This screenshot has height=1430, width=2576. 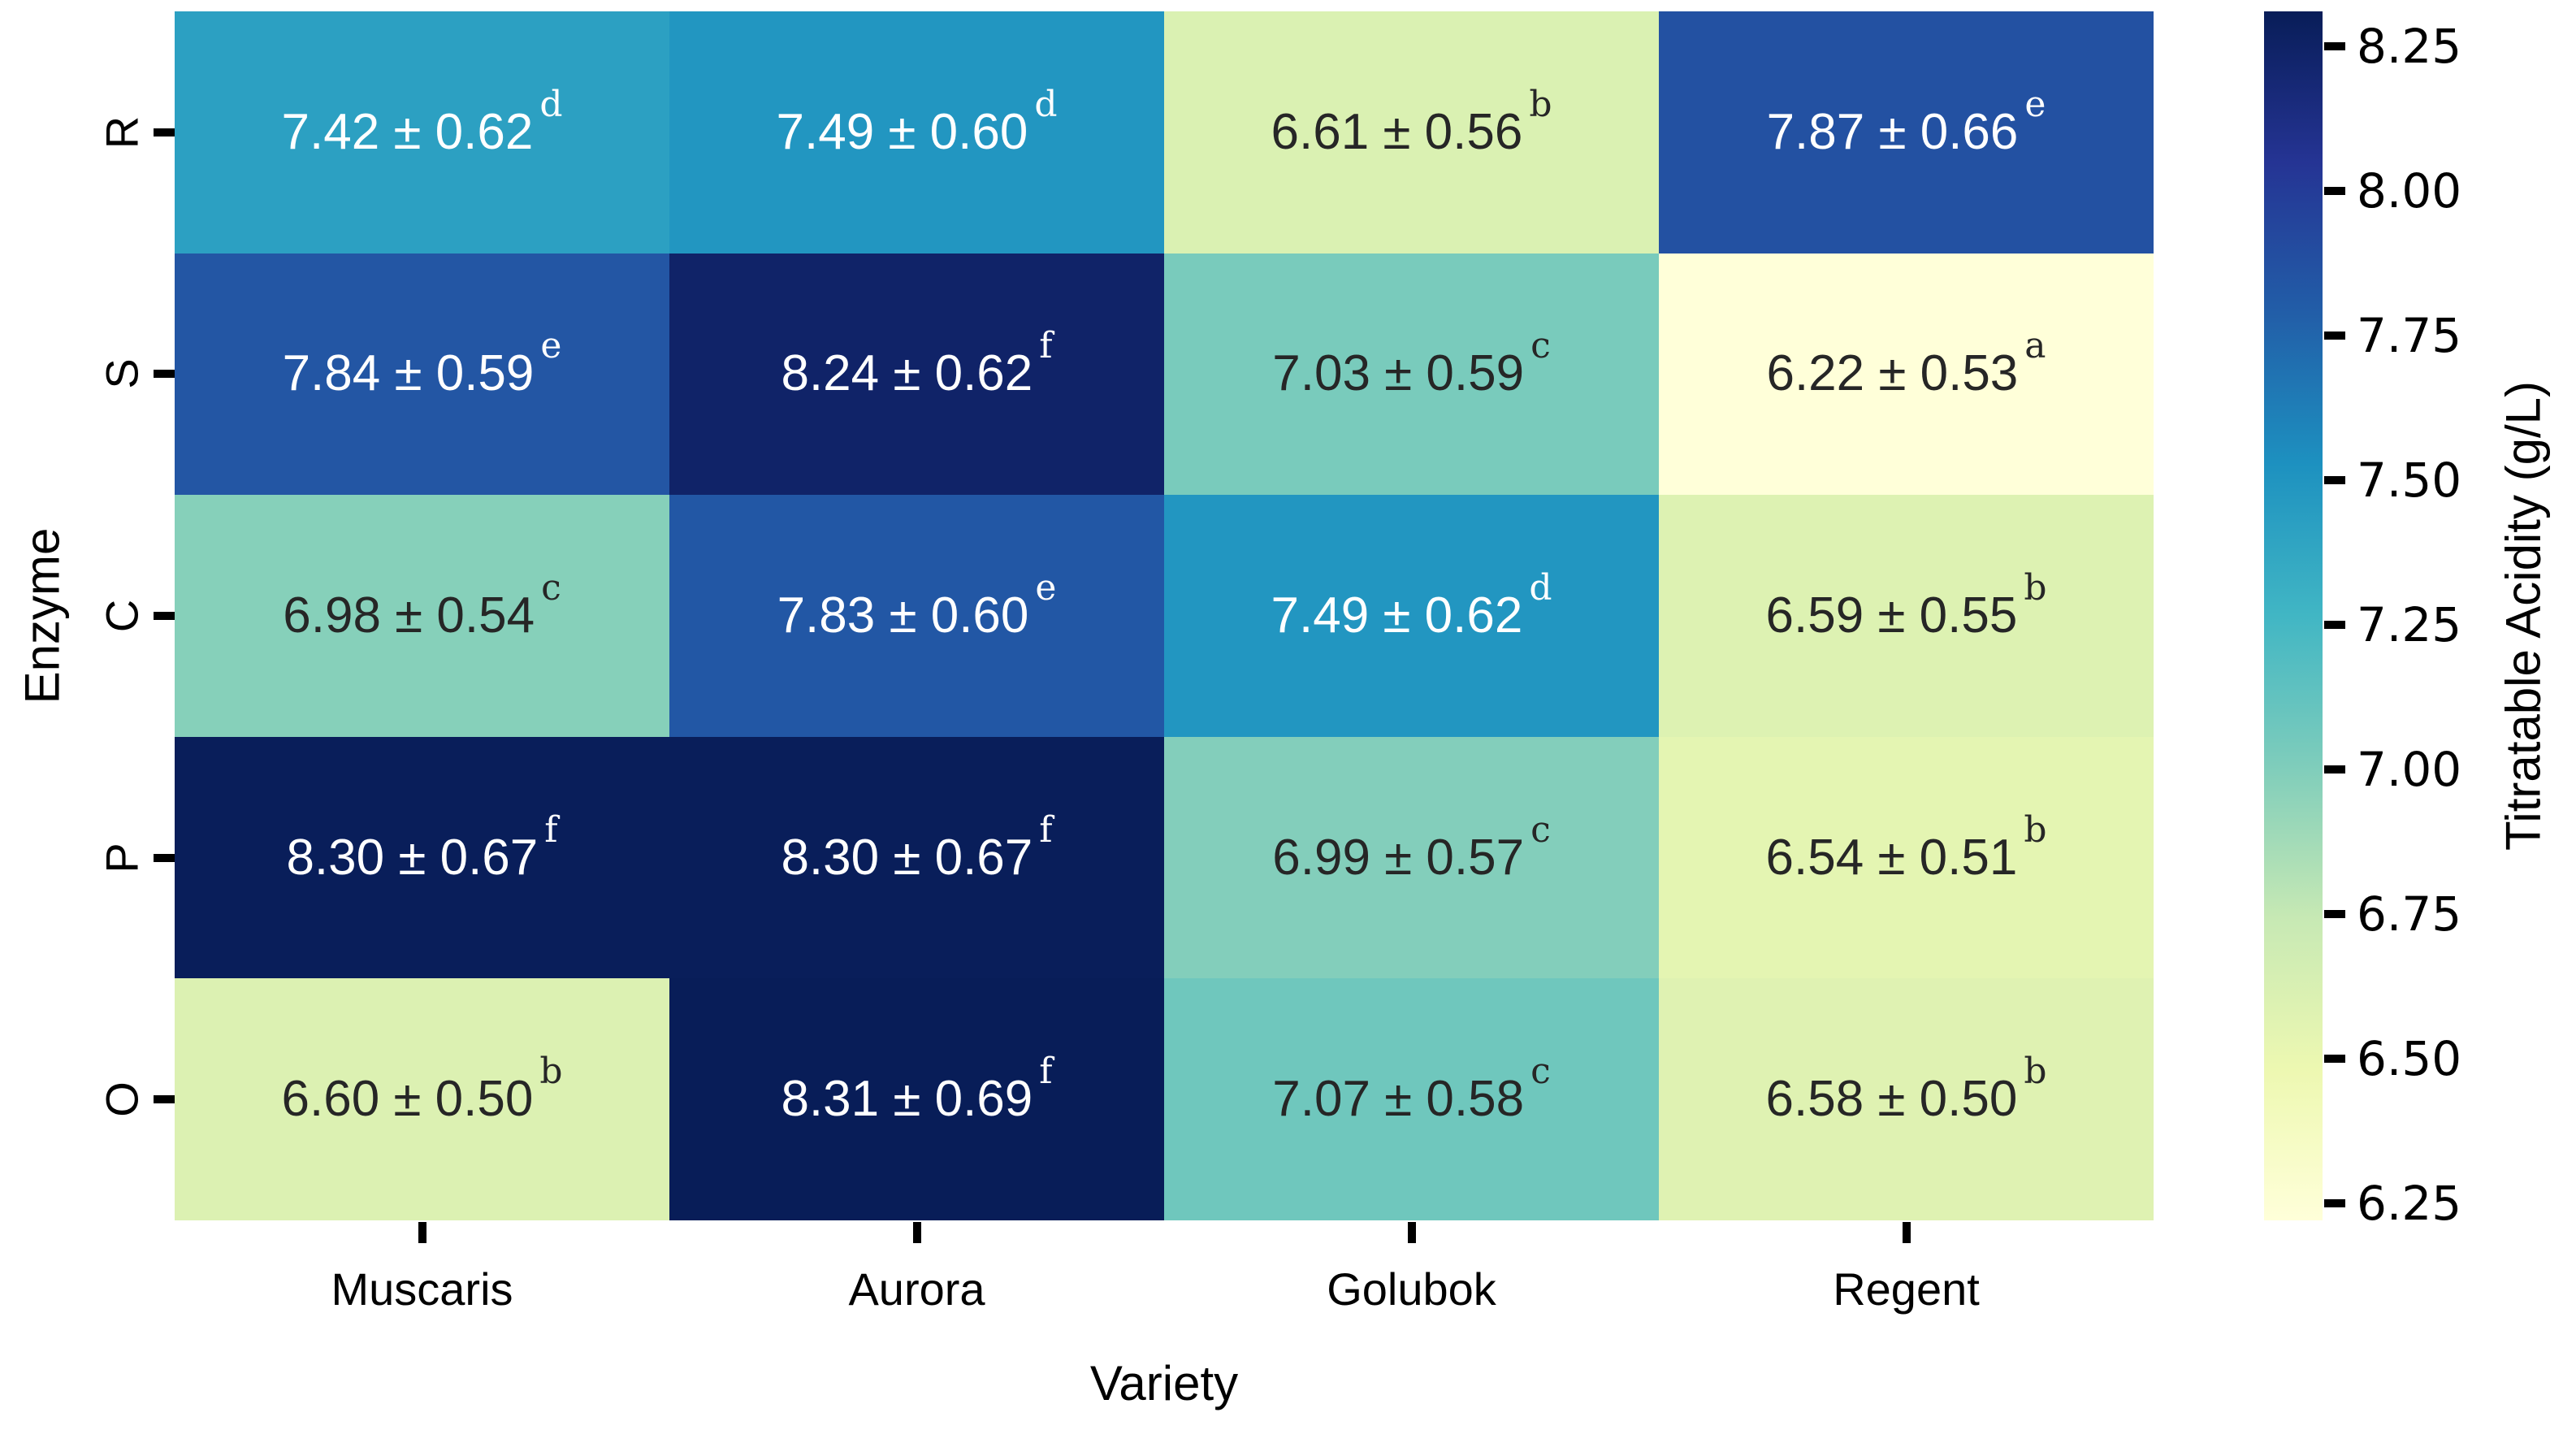 I want to click on heatmap-cell-S-Muscaris: 7.84 ± 0.59 e, so click(x=422, y=375).